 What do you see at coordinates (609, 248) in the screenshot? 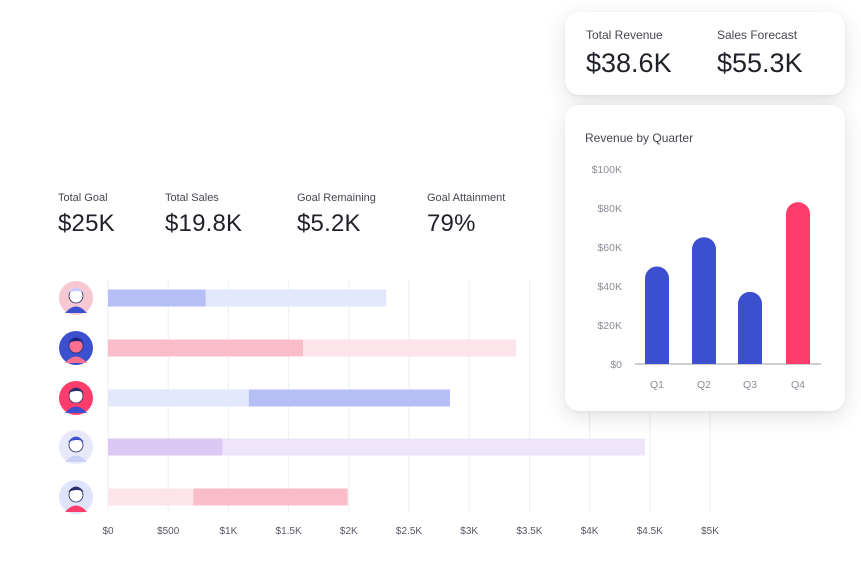
I see `y-tick-label: $60K` at bounding box center [609, 248].